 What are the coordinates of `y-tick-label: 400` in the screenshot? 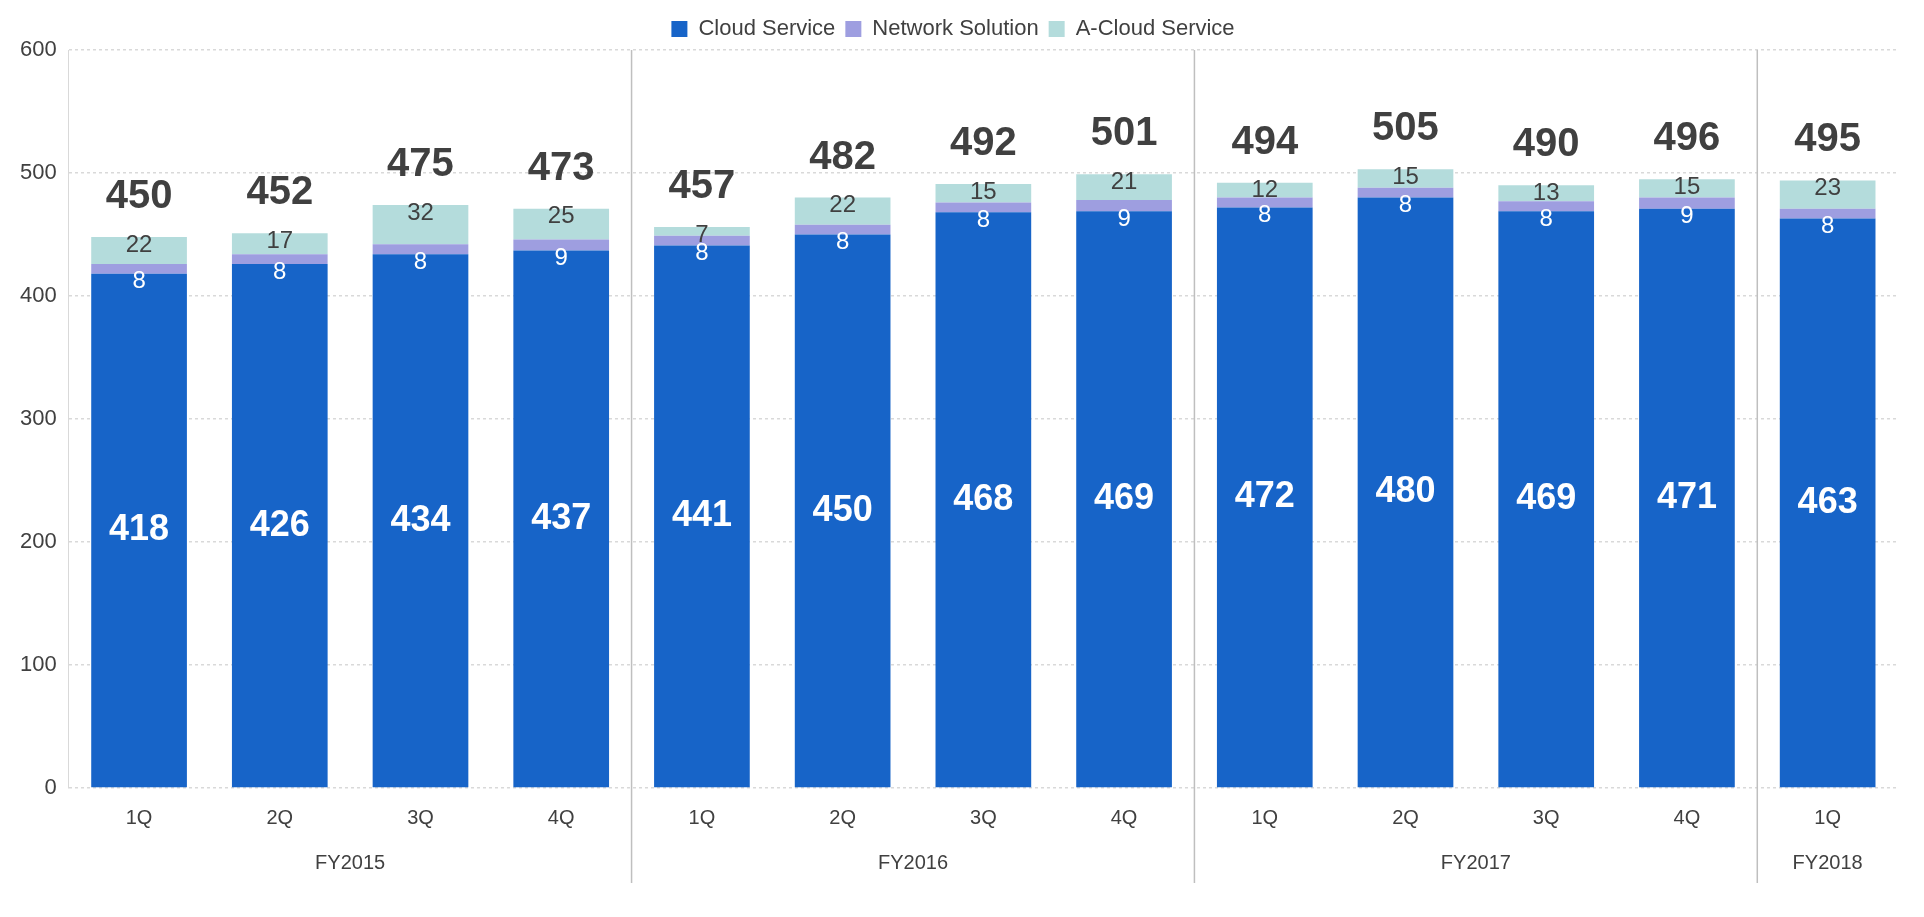 It's located at (38, 295).